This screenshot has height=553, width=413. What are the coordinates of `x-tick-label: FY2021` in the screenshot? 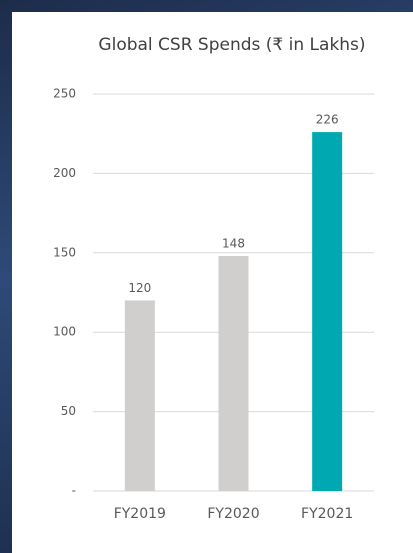 It's located at (327, 514).